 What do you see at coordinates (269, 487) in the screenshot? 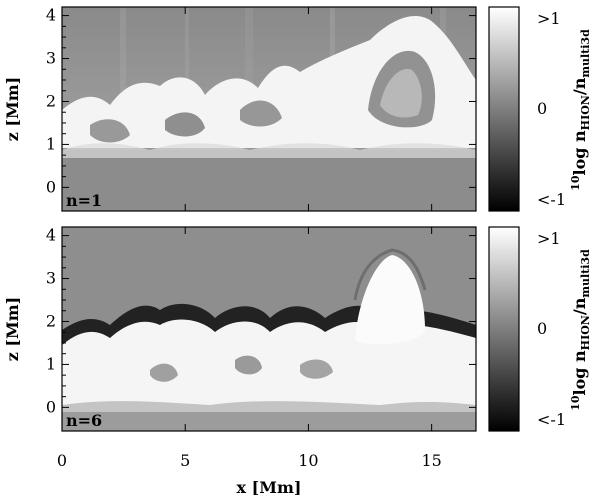
I see `x-label: x [Mm]` at bounding box center [269, 487].